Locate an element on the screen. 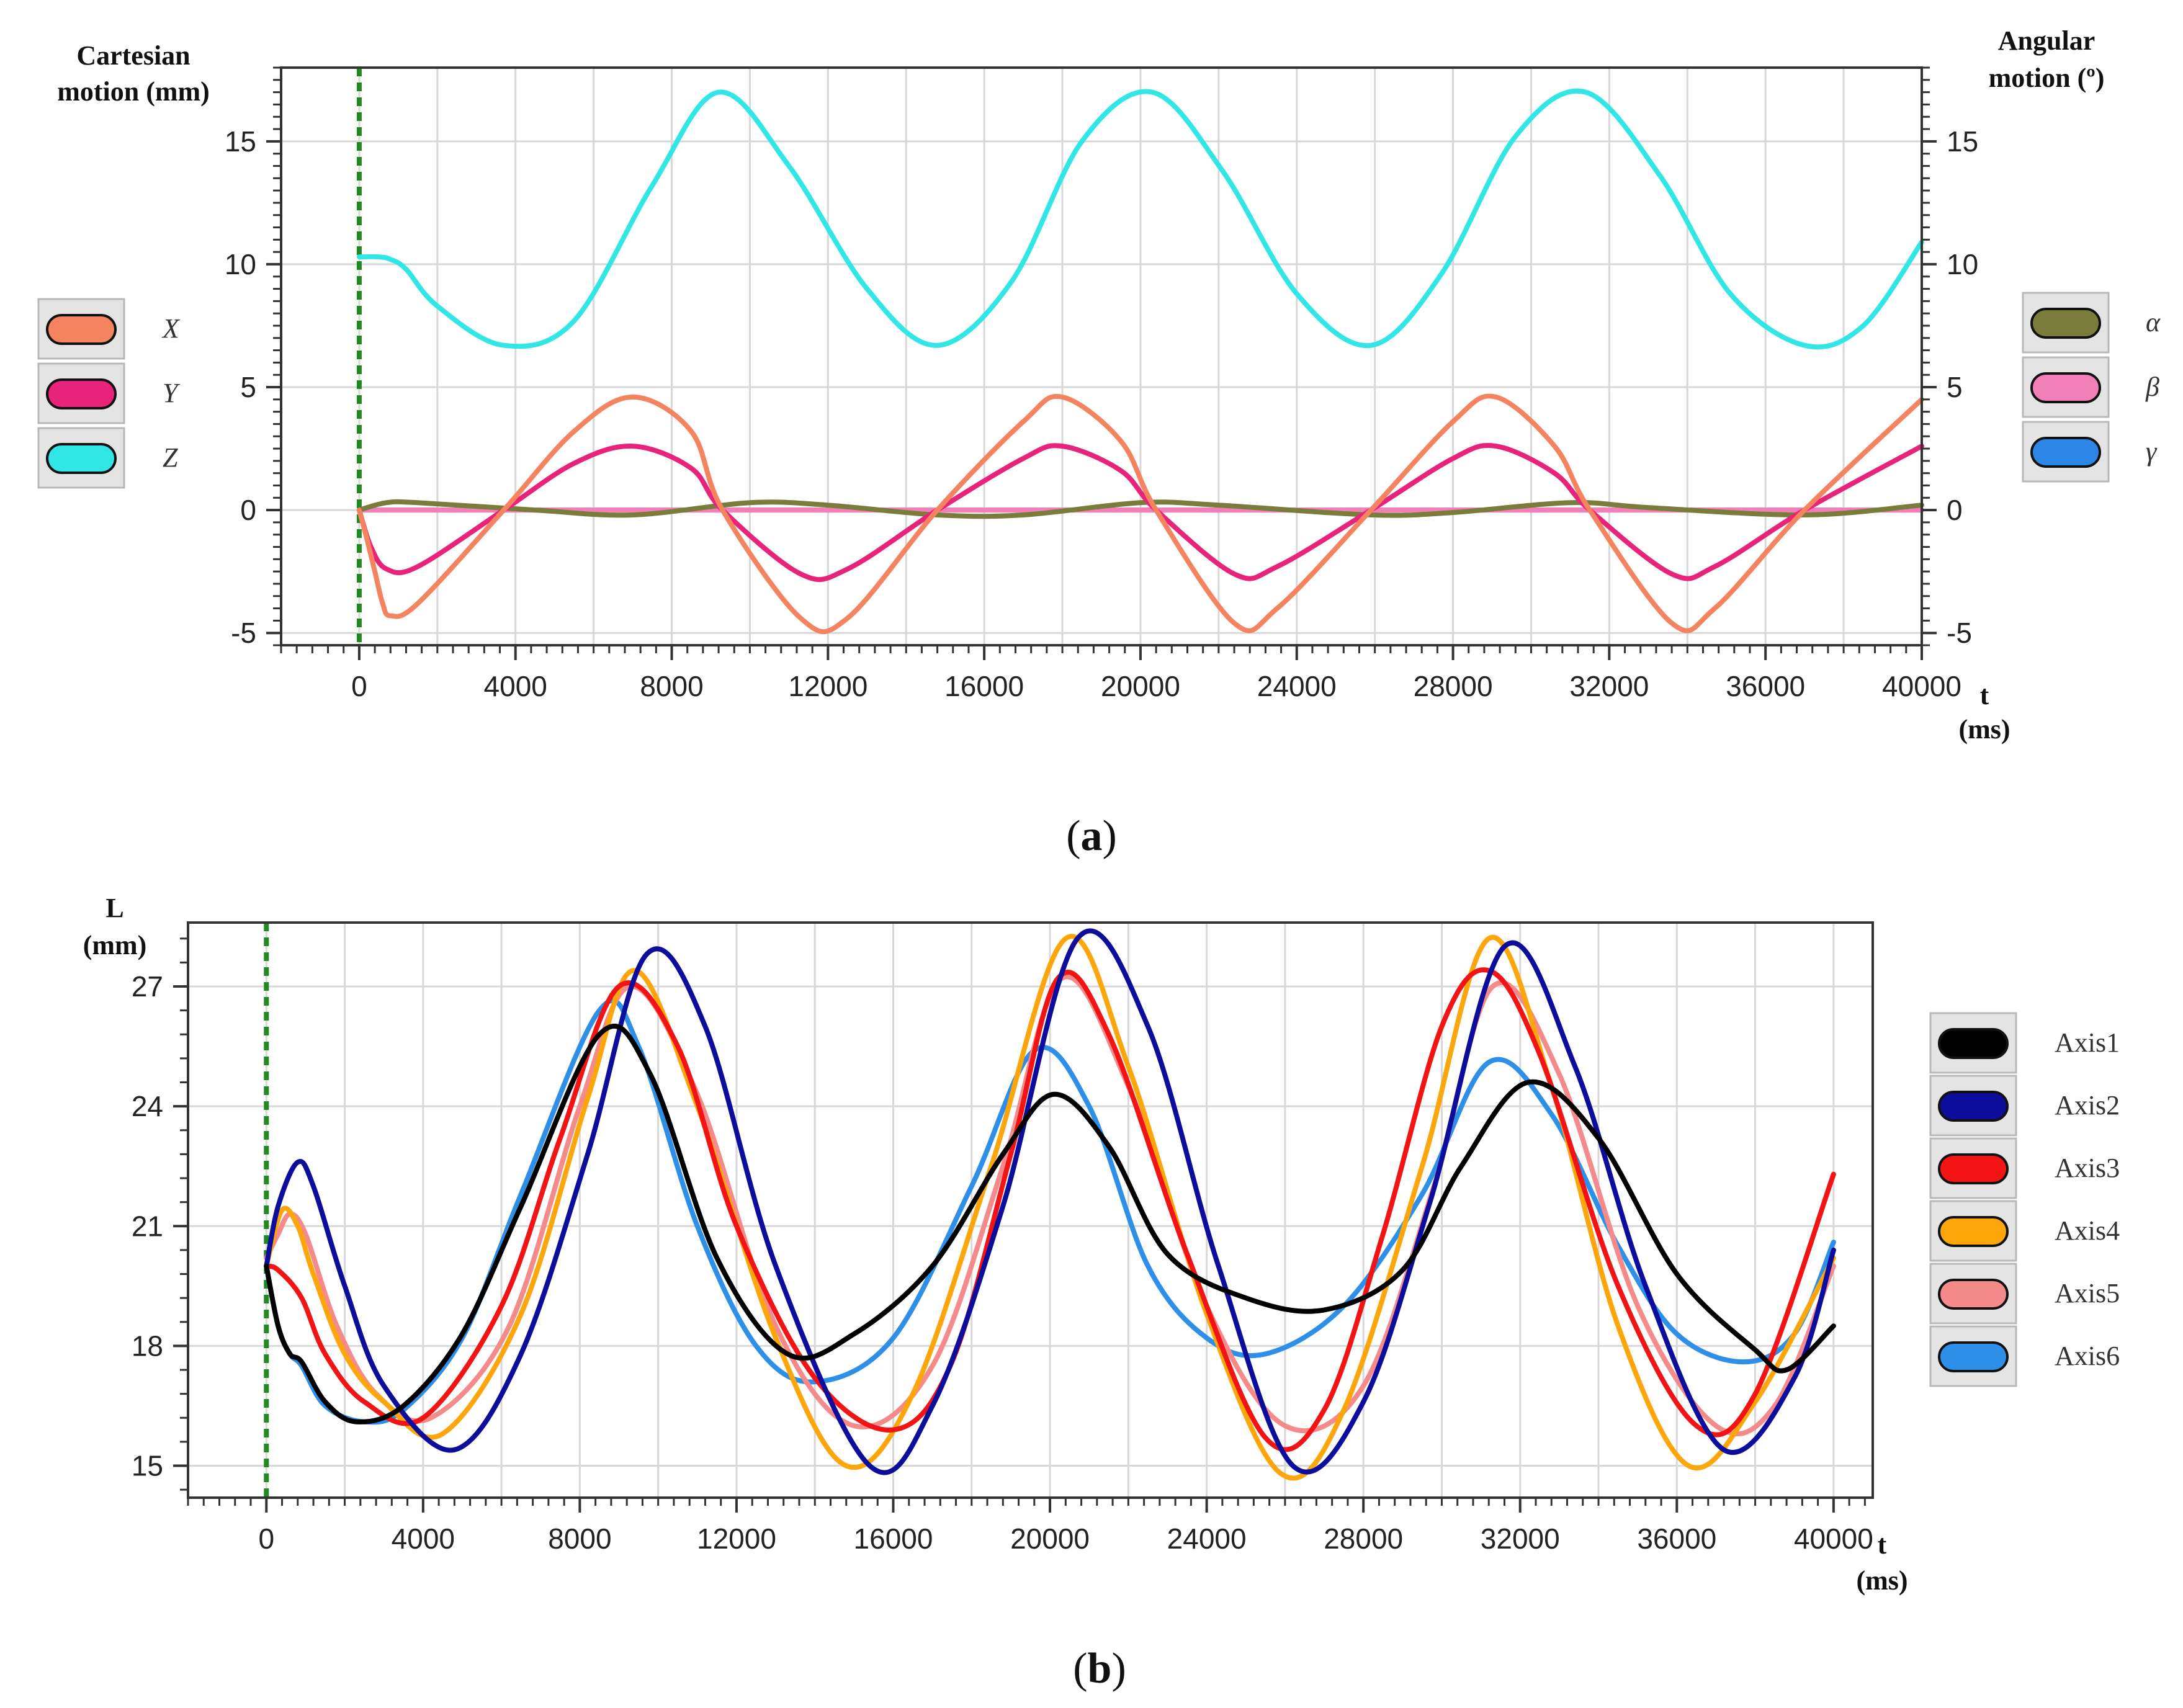 The width and height of the screenshot is (2183, 1708). y-axis-right: -5 0 5 10 15 is located at coordinates (1950, 358).